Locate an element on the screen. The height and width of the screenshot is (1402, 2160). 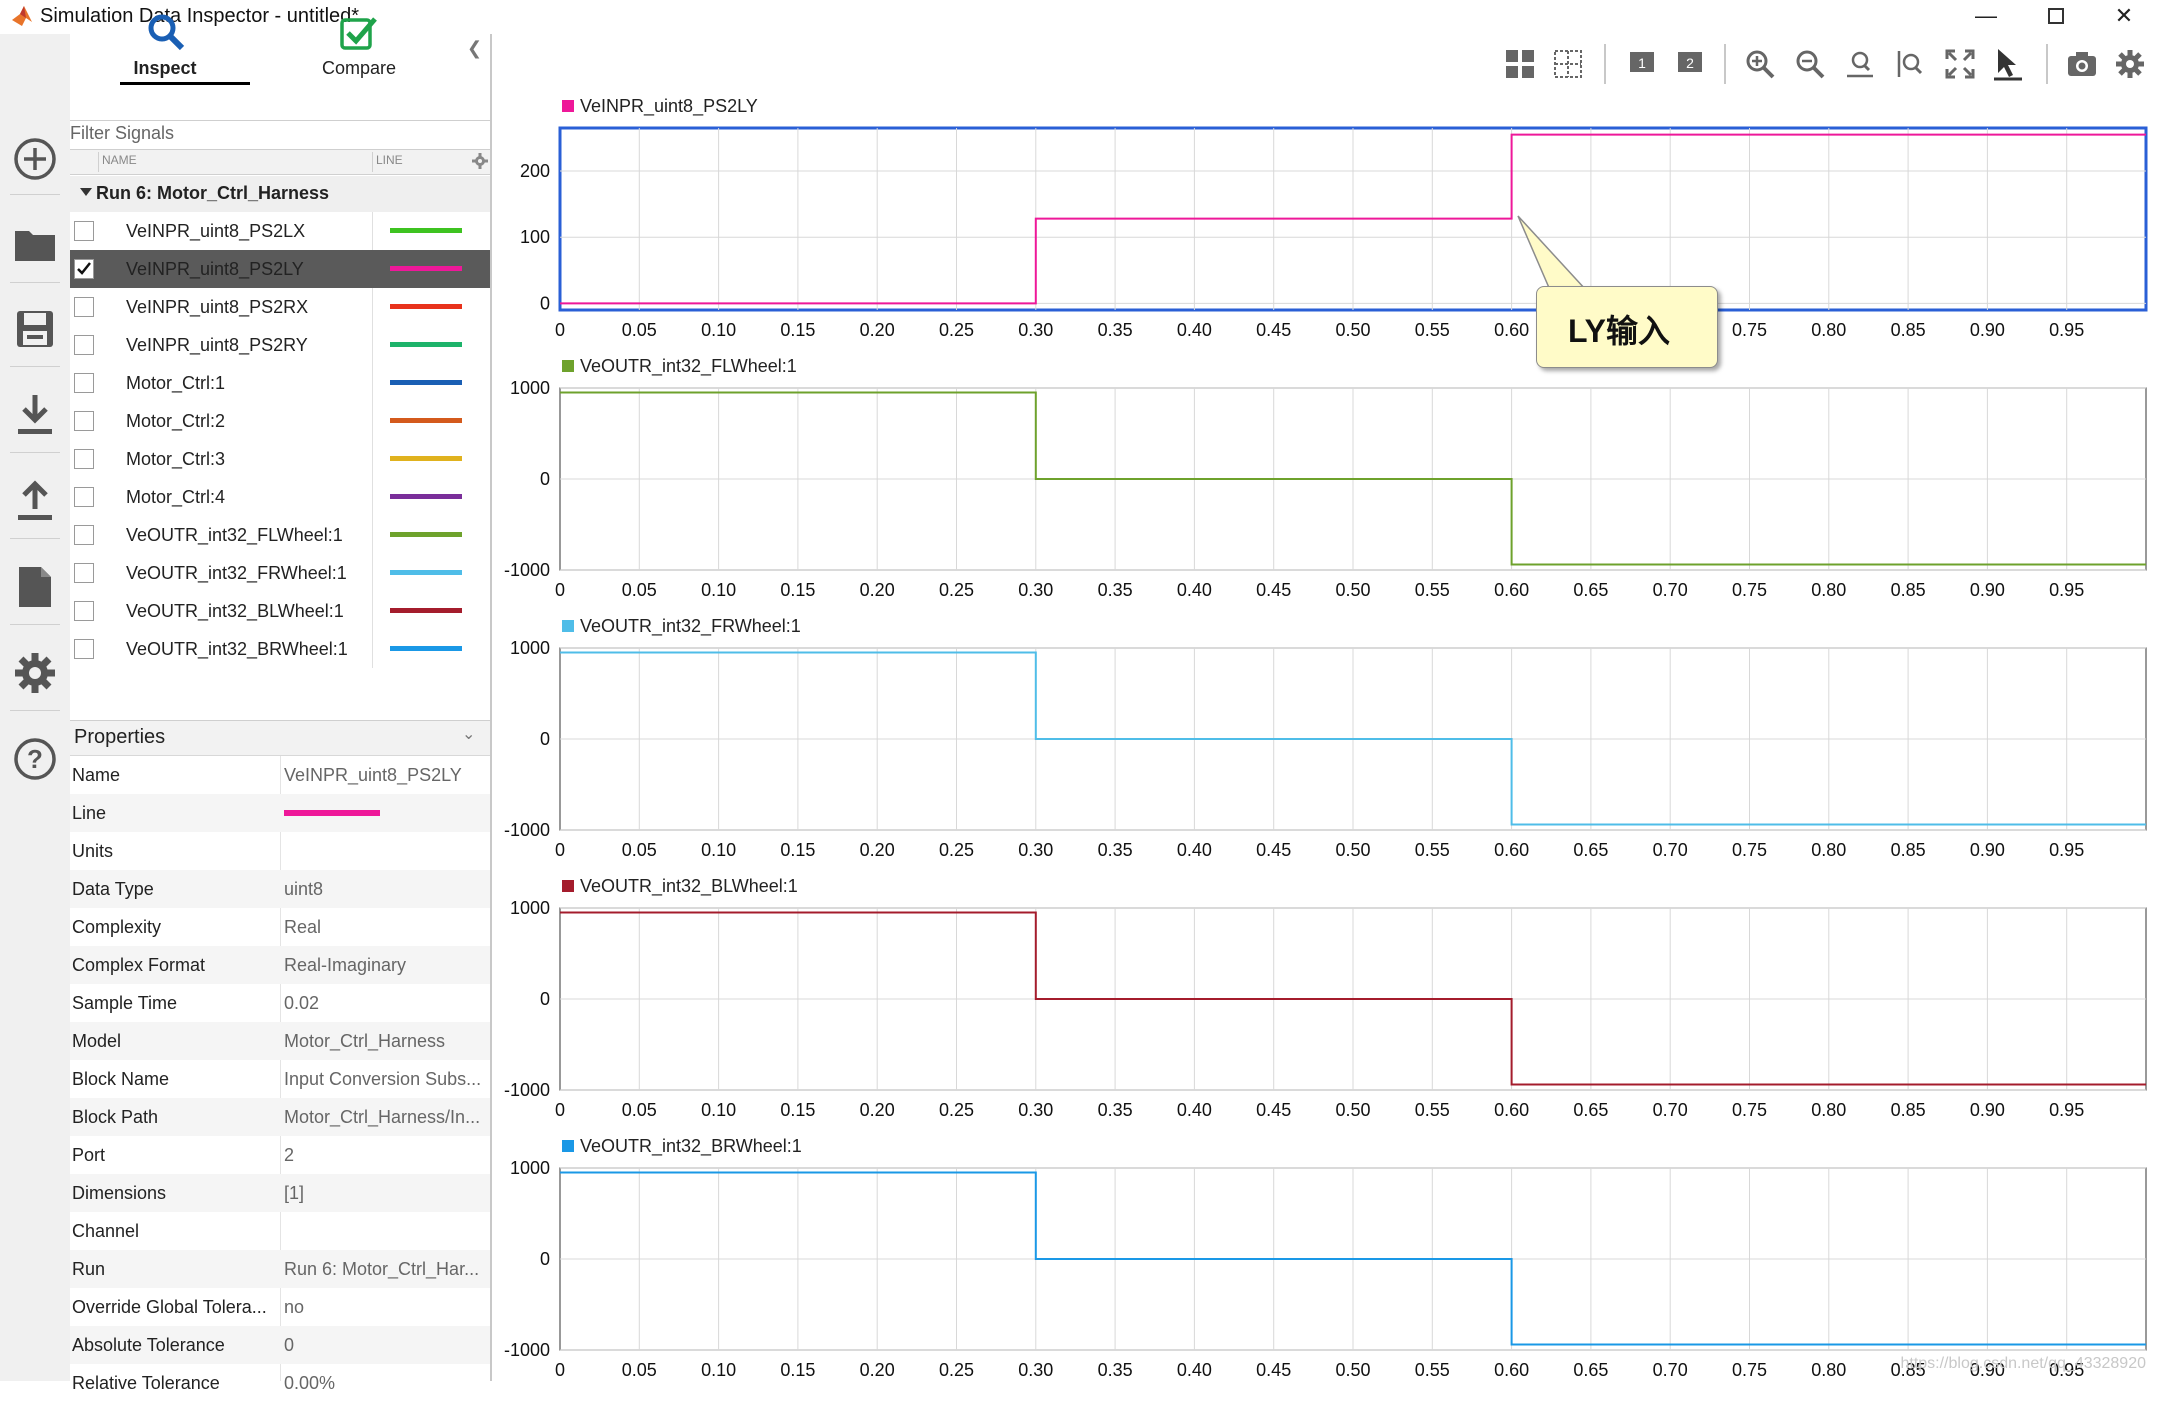
column-settings-icon is located at coordinates (480, 161).